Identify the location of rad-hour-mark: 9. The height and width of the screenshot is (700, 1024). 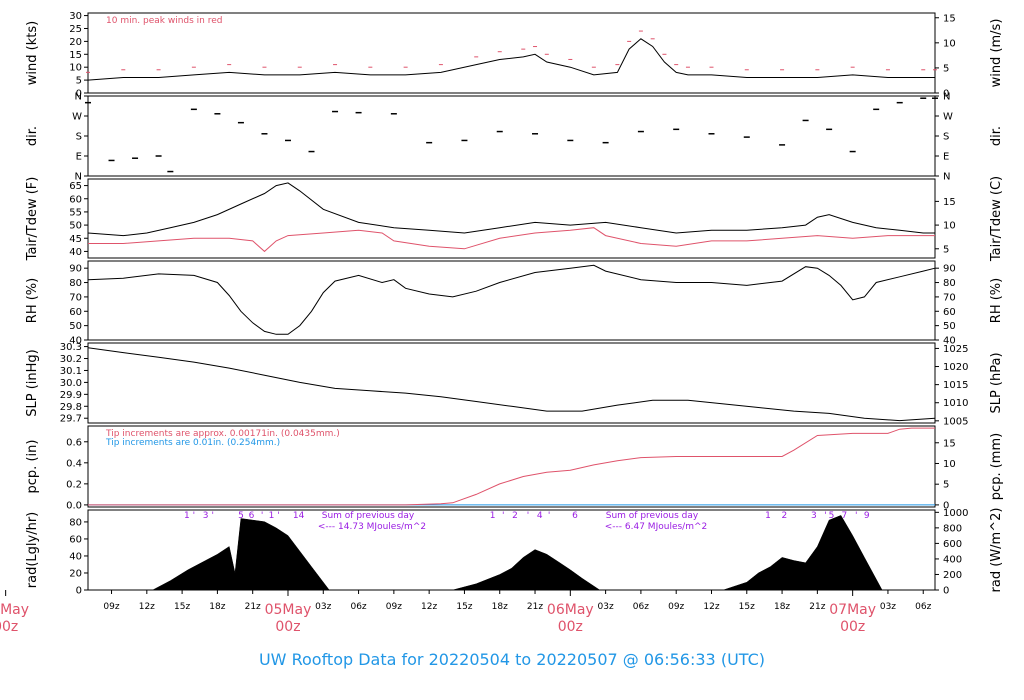
(867, 516).